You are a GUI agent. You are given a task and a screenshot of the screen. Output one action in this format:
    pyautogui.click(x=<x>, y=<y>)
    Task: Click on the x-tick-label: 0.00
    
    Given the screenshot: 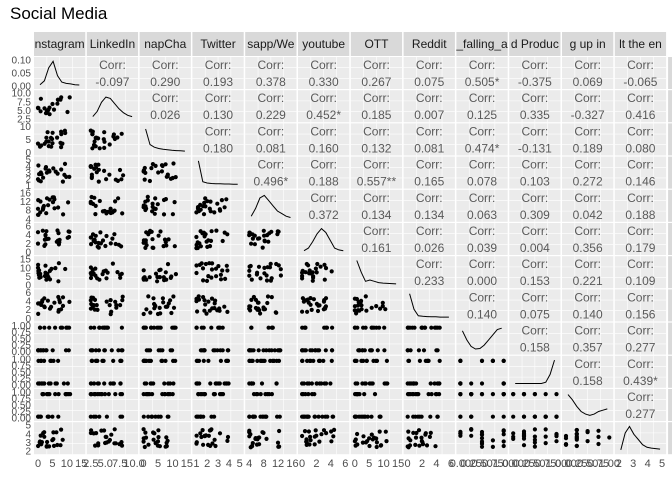 What is the action you would take?
    pyautogui.click(x=565, y=464)
    